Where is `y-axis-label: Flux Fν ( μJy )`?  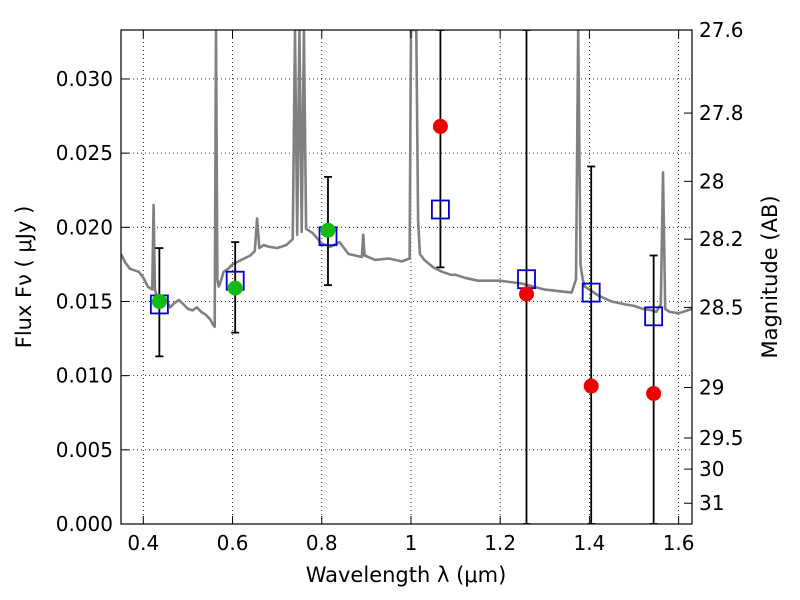 y-axis-label: Flux Fν ( μJy ) is located at coordinates (24, 277).